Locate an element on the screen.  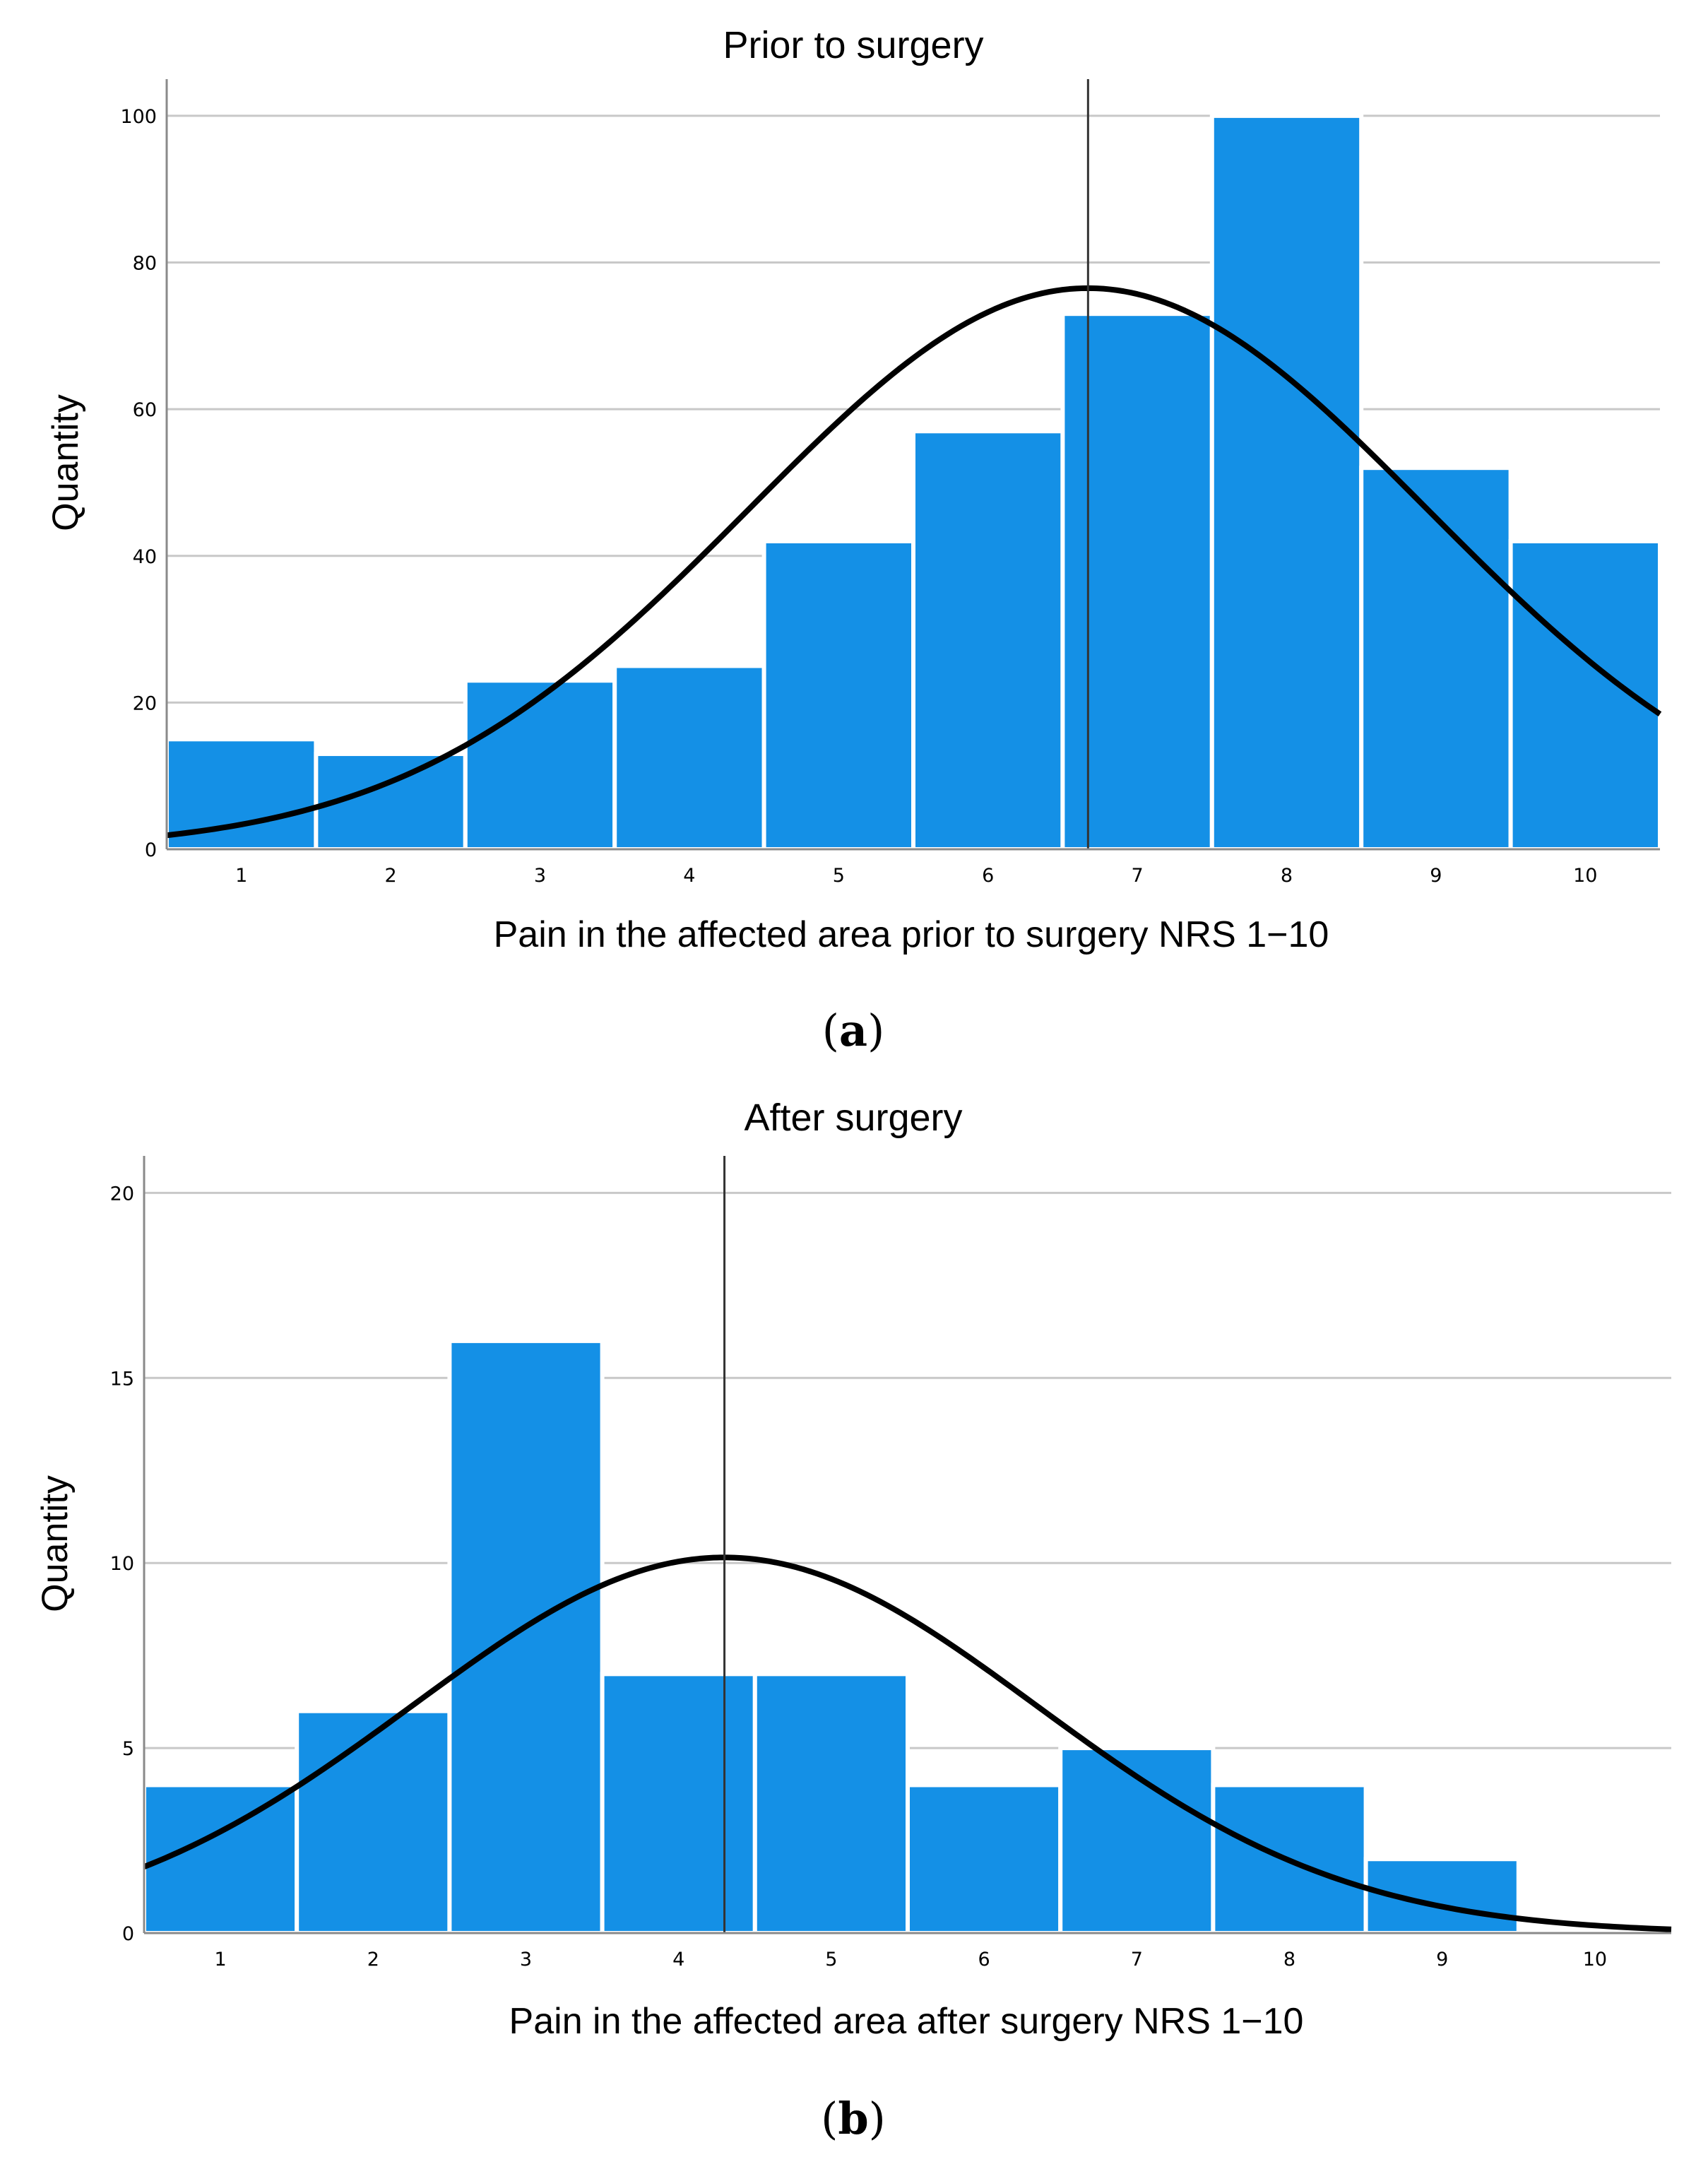
panel-label-b: (b) is located at coordinates (853, 2118).